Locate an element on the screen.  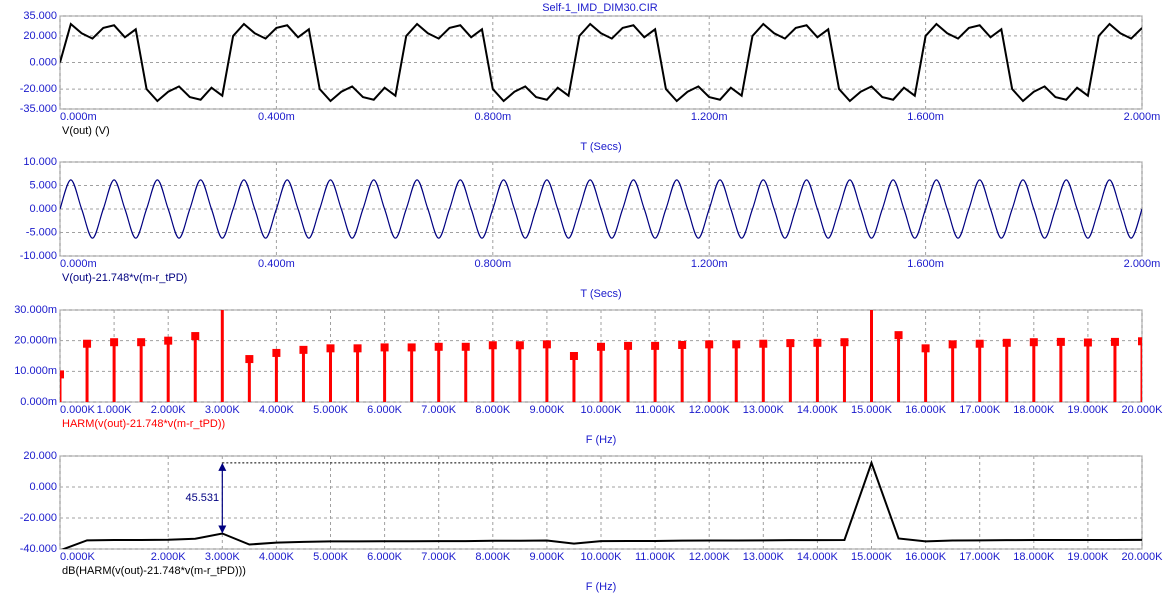
y-tick-label: -5.000 is located at coordinates (41, 232).